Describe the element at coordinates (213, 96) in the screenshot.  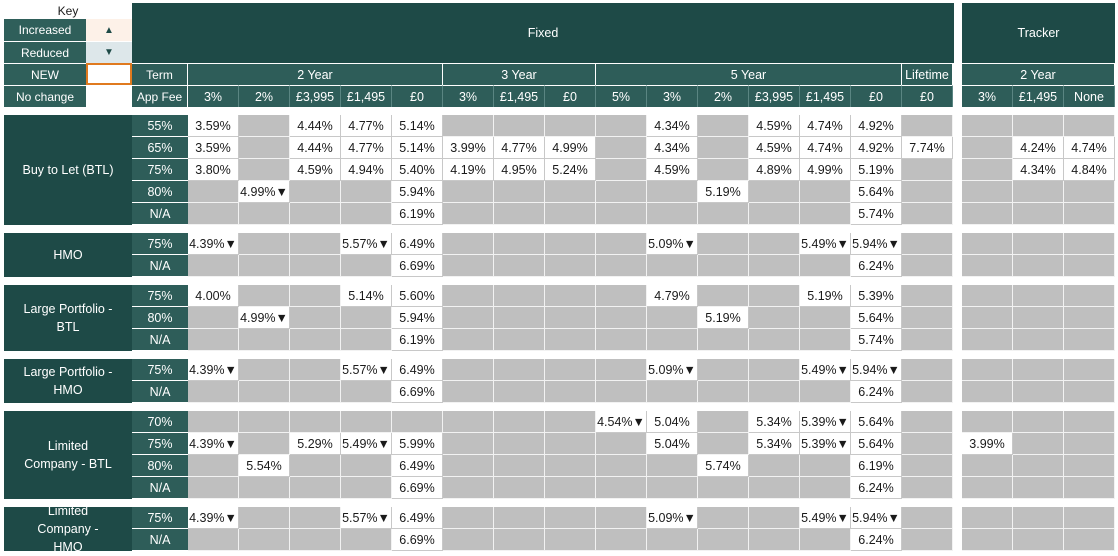
I see `app-fee-header: 3%` at that location.